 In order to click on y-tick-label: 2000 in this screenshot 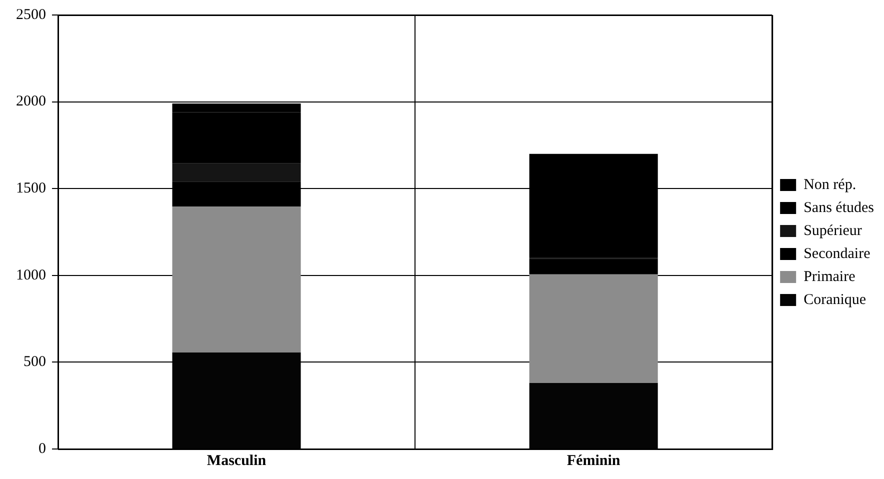, I will do `click(31, 102)`.